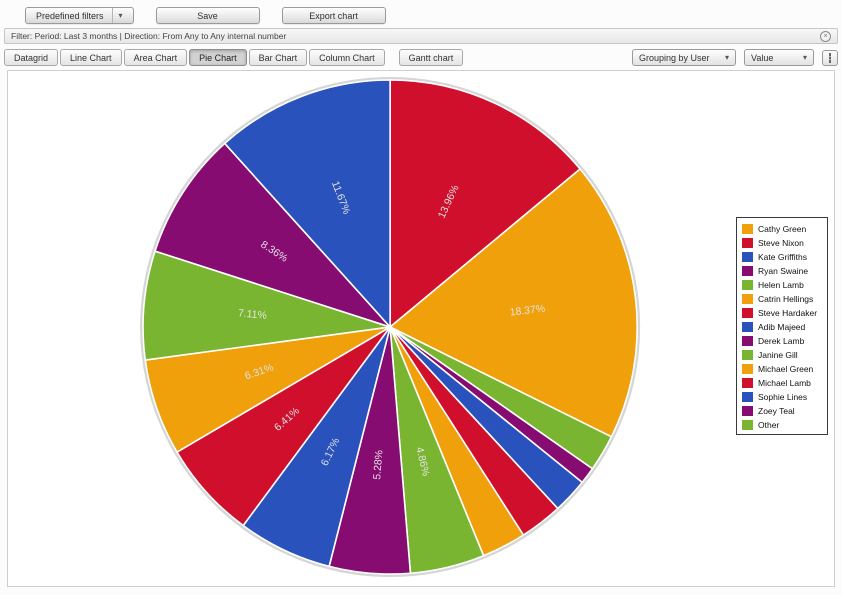 This screenshot has width=842, height=595. Describe the element at coordinates (252, 315) in the screenshot. I see `pie-slice-label-helen-lamb: 7.11%` at that location.